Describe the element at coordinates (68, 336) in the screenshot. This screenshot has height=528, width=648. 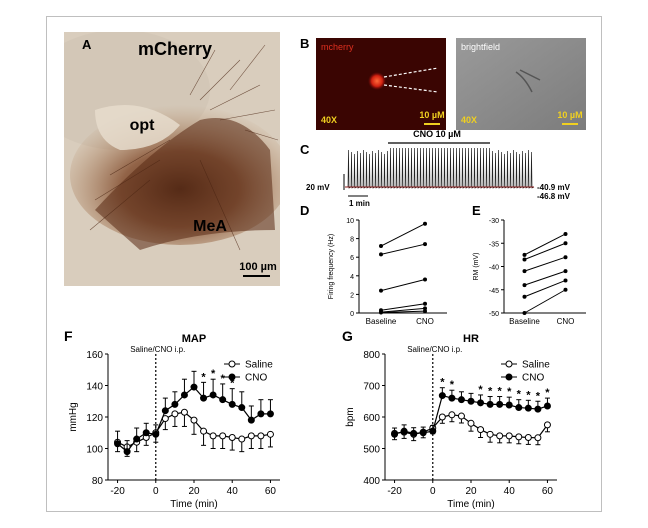
I see `panel-label-f: F` at that location.